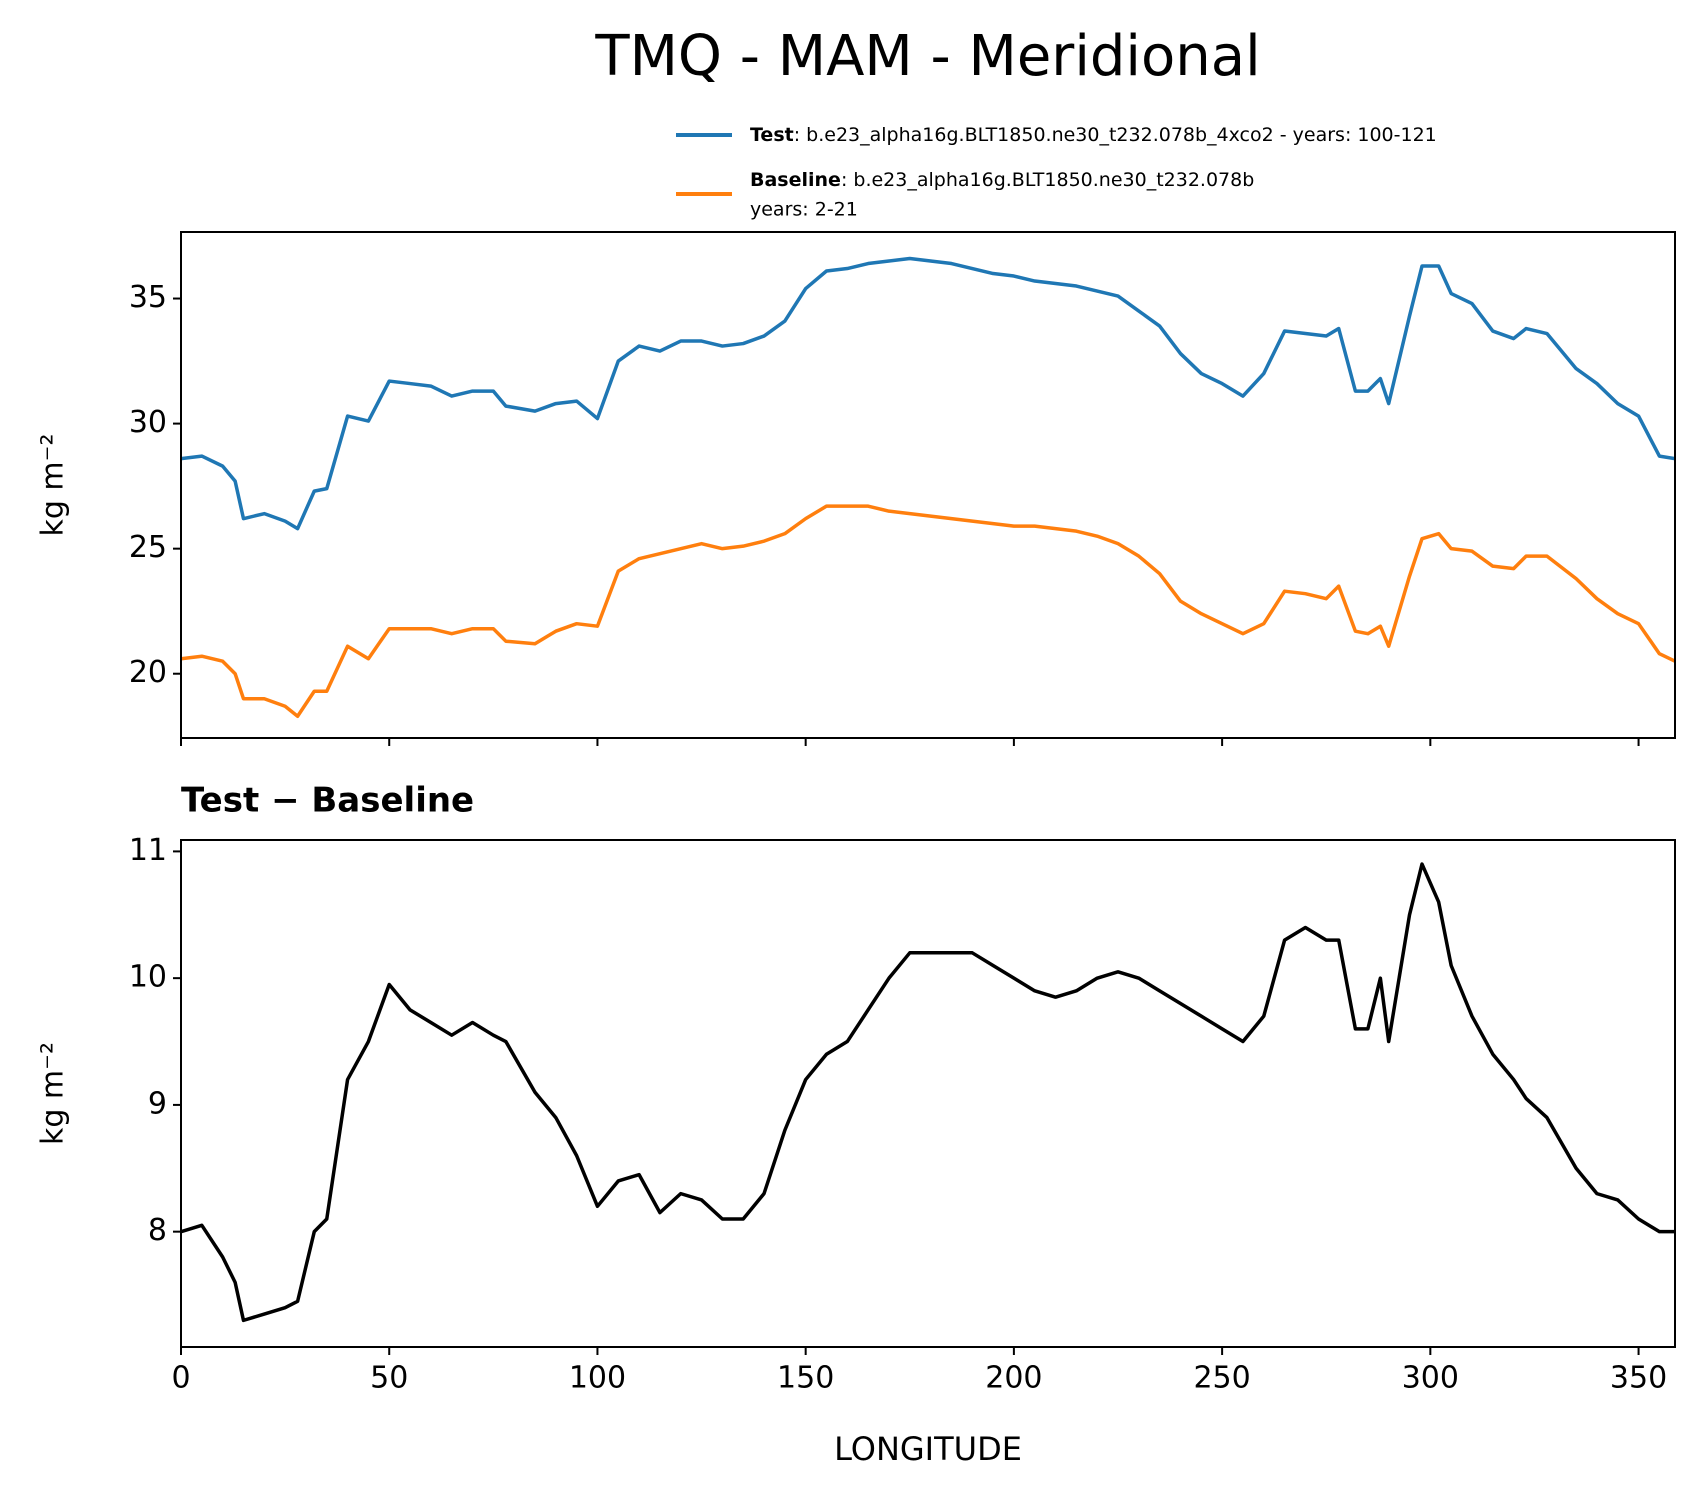  I want to click on y-tick-label: 30, so click(148, 422).